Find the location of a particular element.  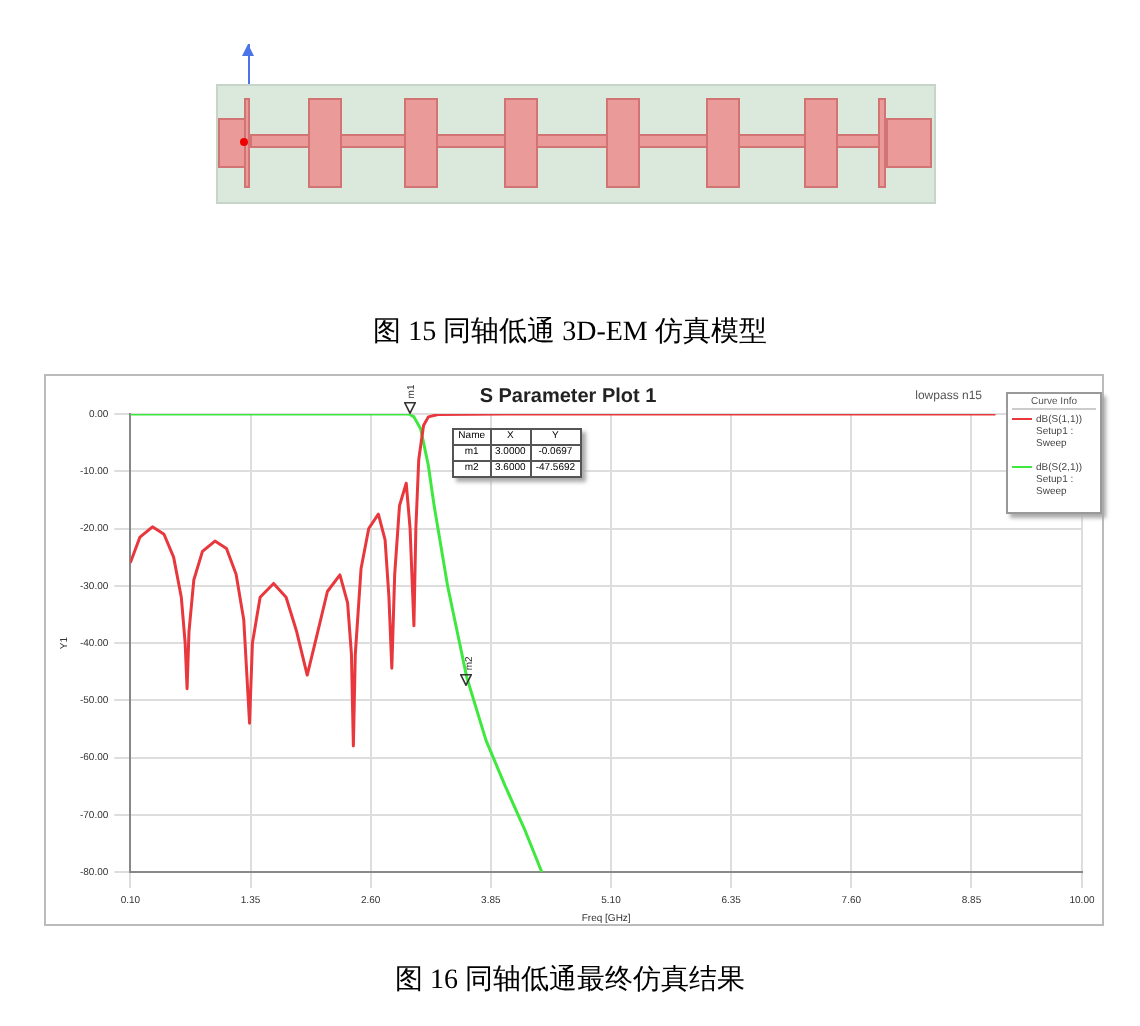

chart-title: S Parameter Plot 1 is located at coordinates (568, 396).